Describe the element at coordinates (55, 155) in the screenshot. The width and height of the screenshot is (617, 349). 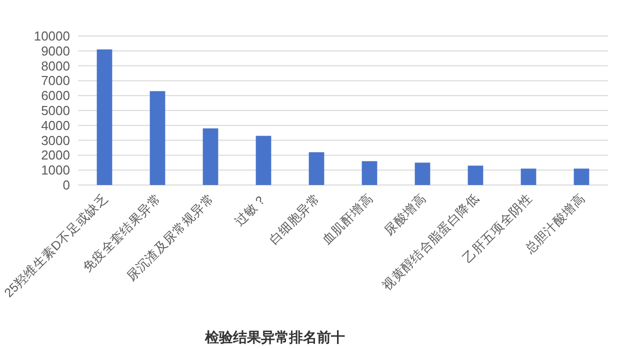
I see `y-tick-label: 2000` at that location.